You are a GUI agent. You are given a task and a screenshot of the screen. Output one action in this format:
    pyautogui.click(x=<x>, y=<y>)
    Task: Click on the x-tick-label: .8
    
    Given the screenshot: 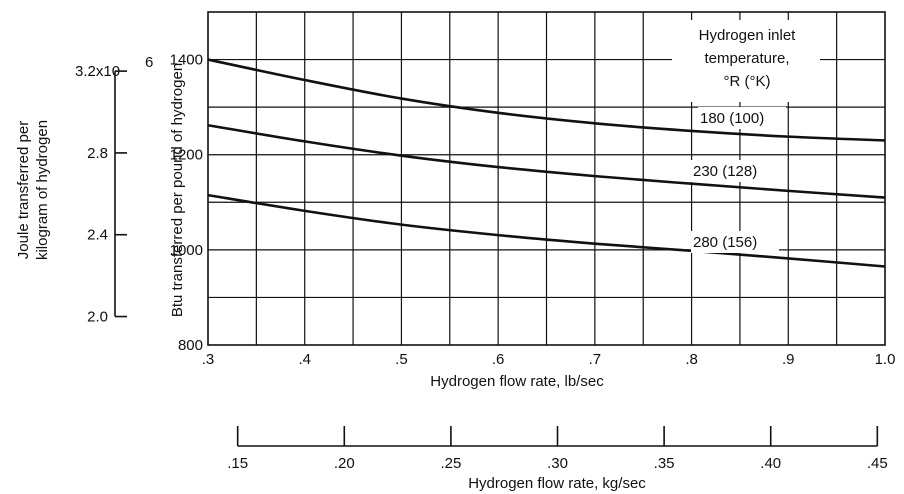 What is the action you would take?
    pyautogui.click(x=691, y=359)
    